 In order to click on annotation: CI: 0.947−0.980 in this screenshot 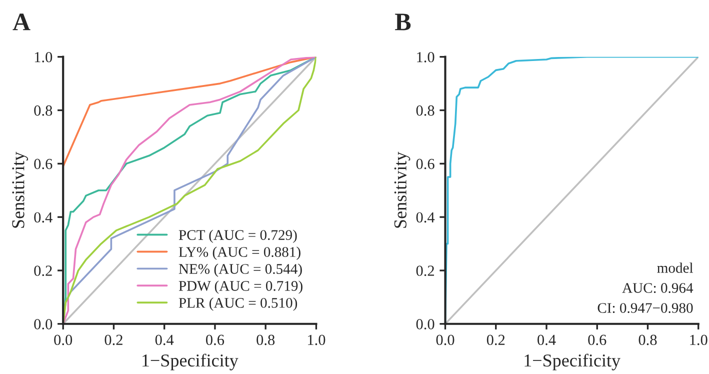, I will do `click(645, 308)`.